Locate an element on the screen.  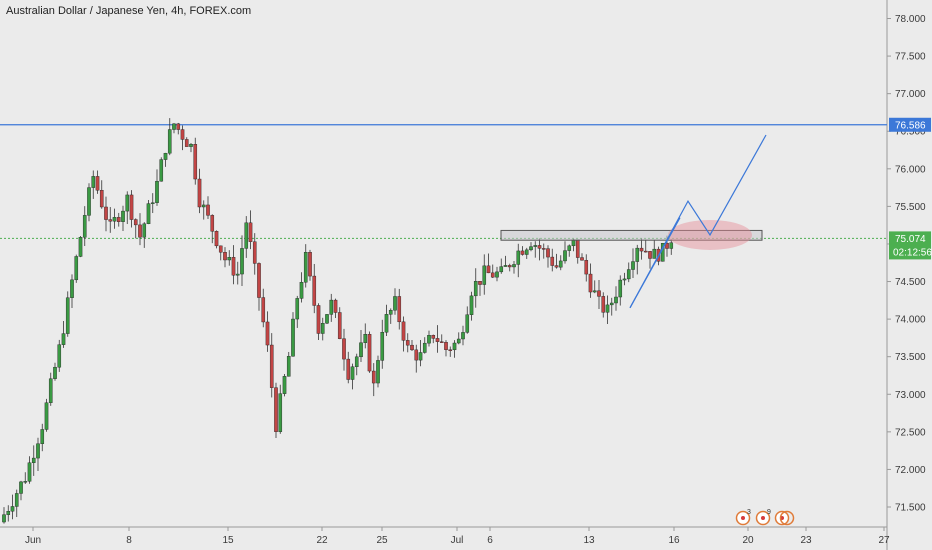
y-tick-label: 77.000 is located at coordinates (910, 94).